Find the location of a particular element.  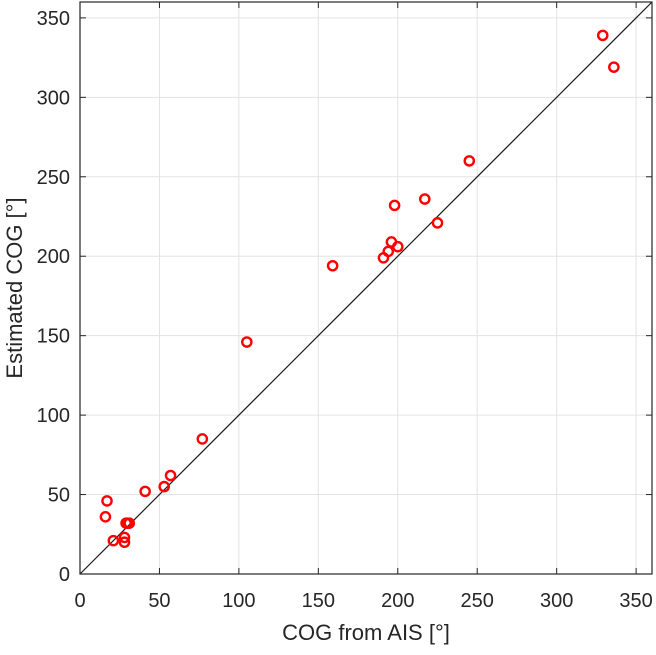

x-tick-label: 100 is located at coordinates (238, 601).